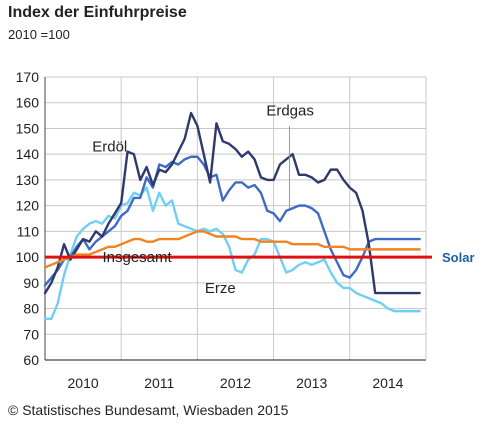 The image size is (480, 431). I want to click on series-label: Insgesamt, so click(137, 257).